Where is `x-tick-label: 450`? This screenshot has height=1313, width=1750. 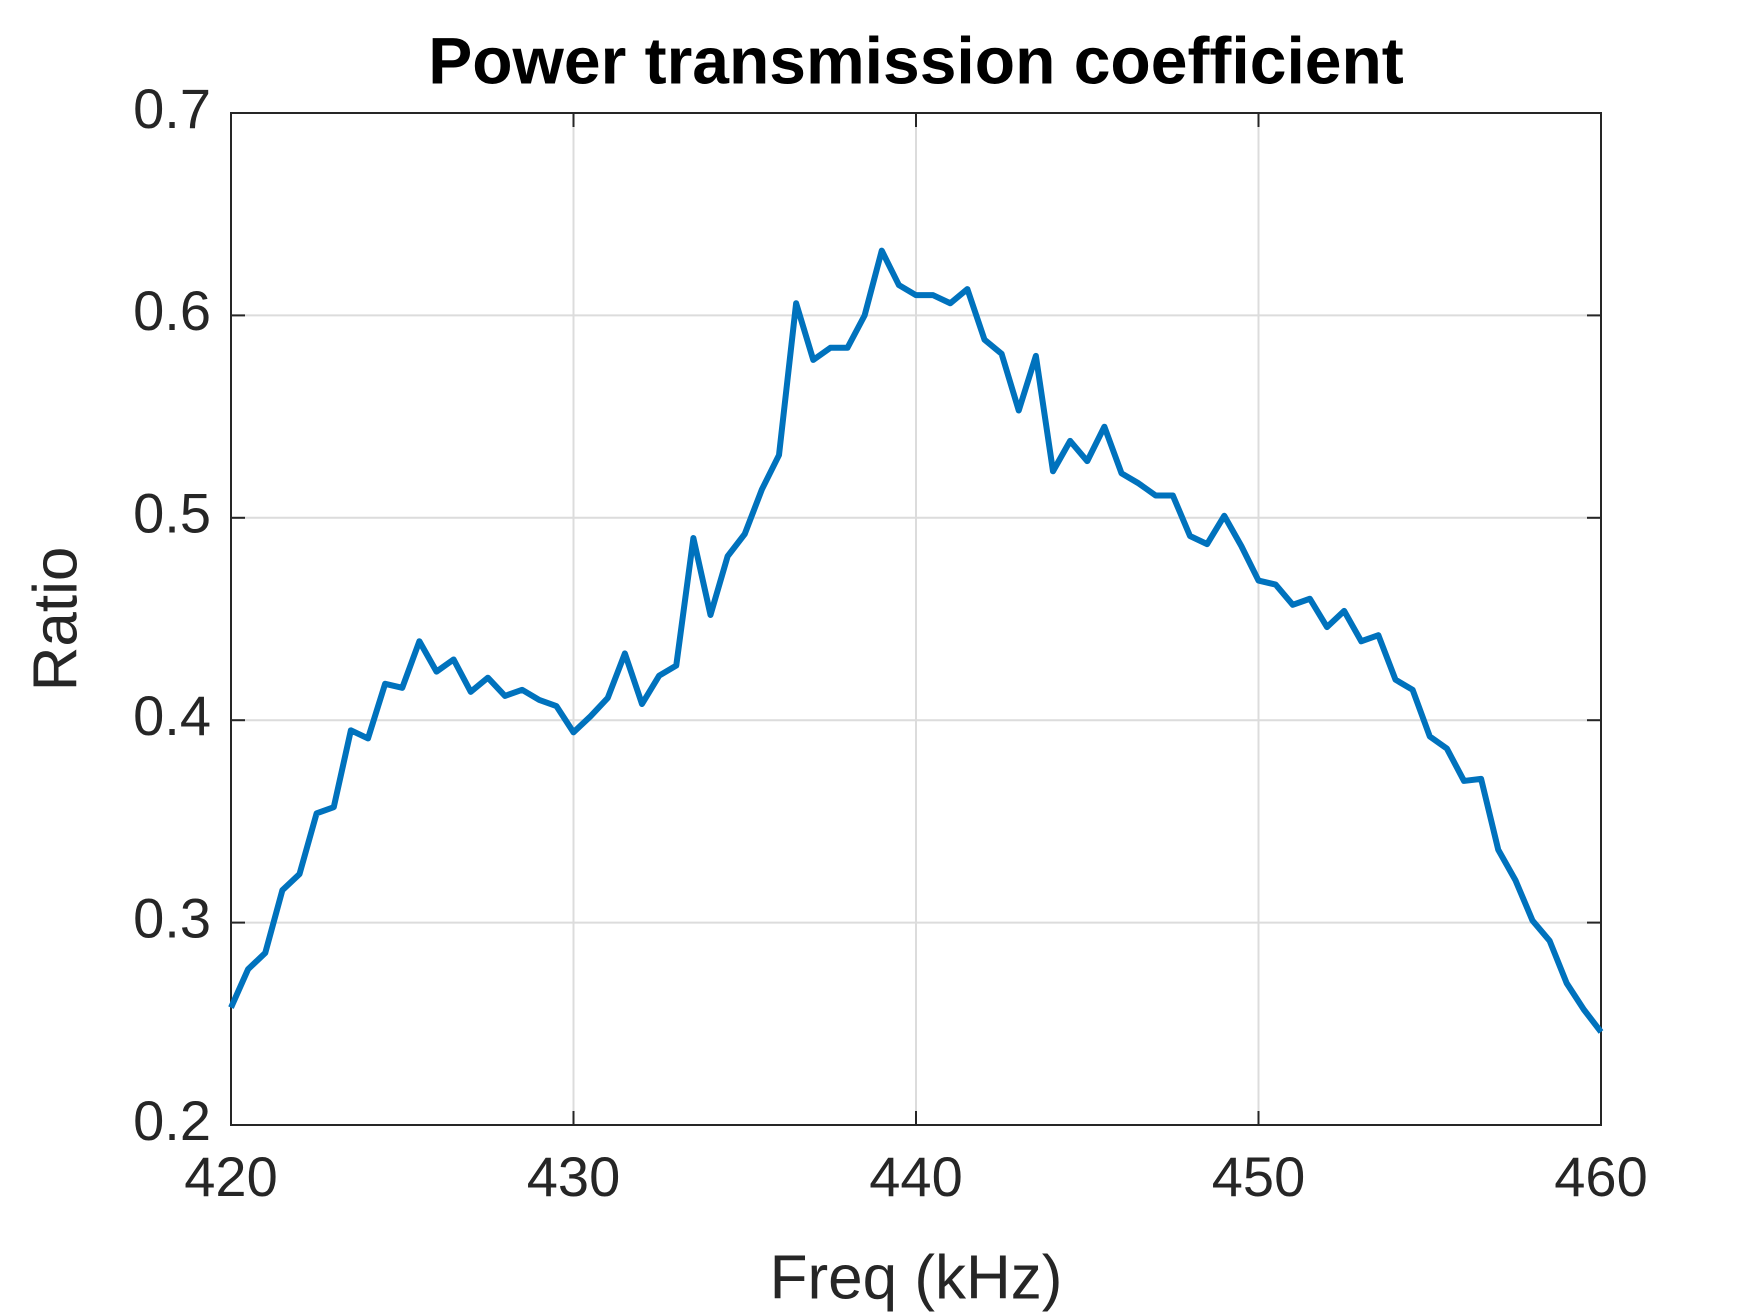
x-tick-label: 450 is located at coordinates (1258, 1176).